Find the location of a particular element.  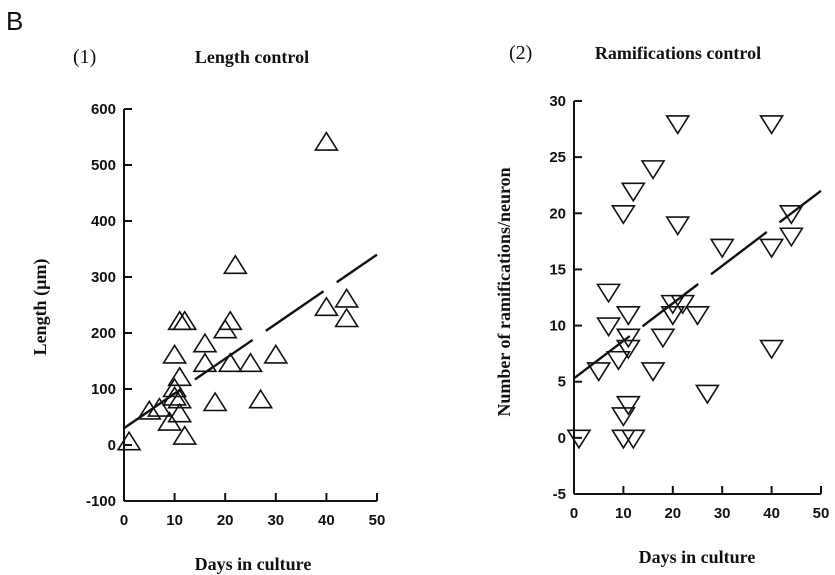

panel-2-x-axis-label: Days in culture is located at coordinates (697, 557).